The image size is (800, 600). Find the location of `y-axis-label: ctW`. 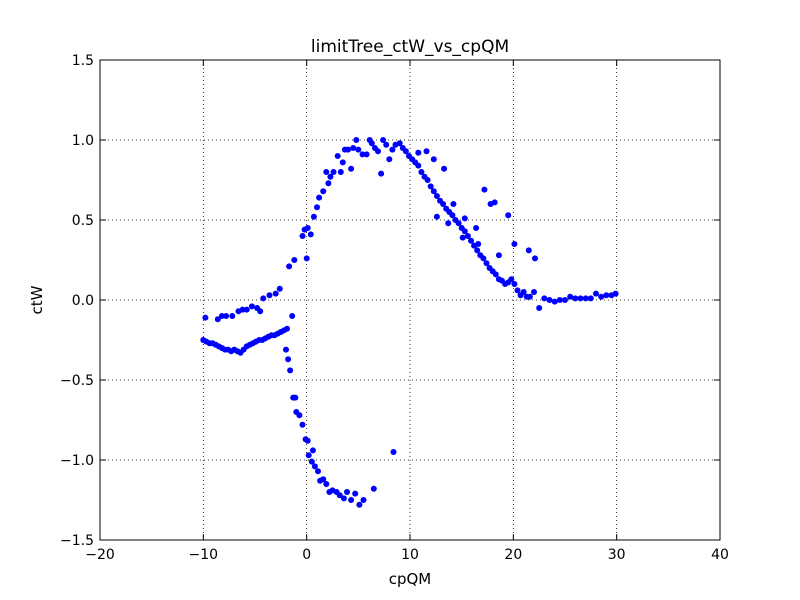

y-axis-label: ctW is located at coordinates (37, 299).